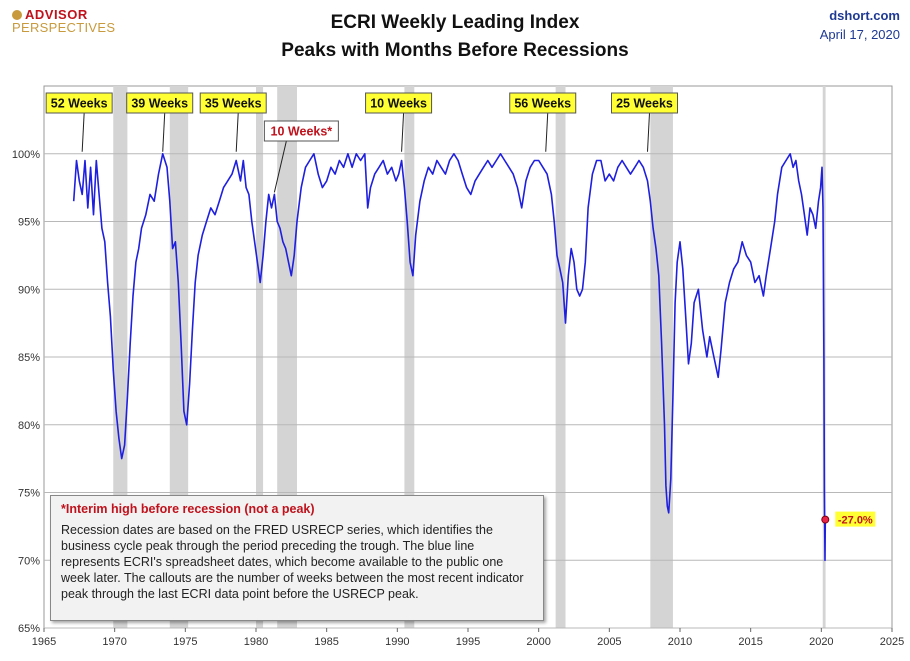 This screenshot has height=661, width=910. Describe the element at coordinates (609, 642) in the screenshot. I see `x-tick-label: 2005` at that location.